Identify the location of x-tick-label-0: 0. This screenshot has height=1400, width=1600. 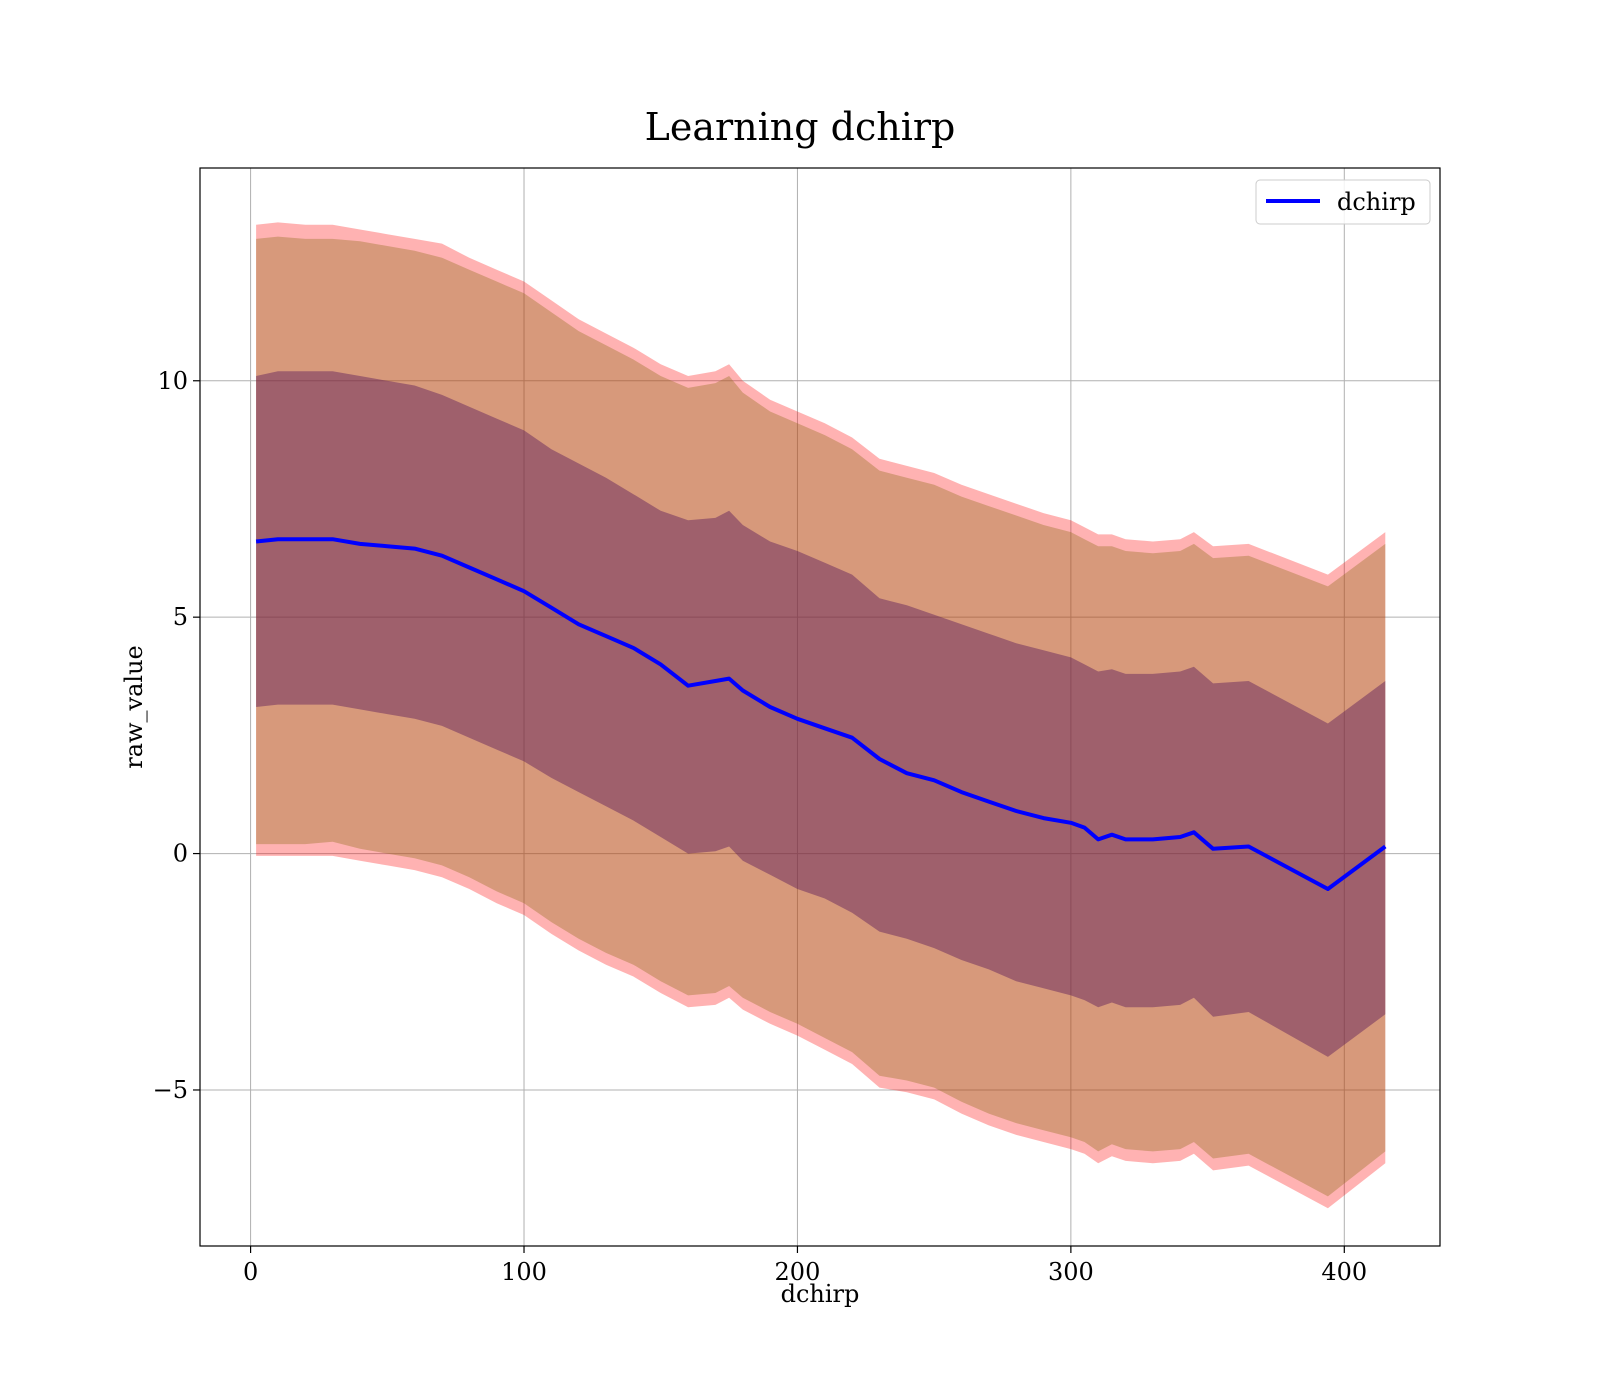
(250, 1272).